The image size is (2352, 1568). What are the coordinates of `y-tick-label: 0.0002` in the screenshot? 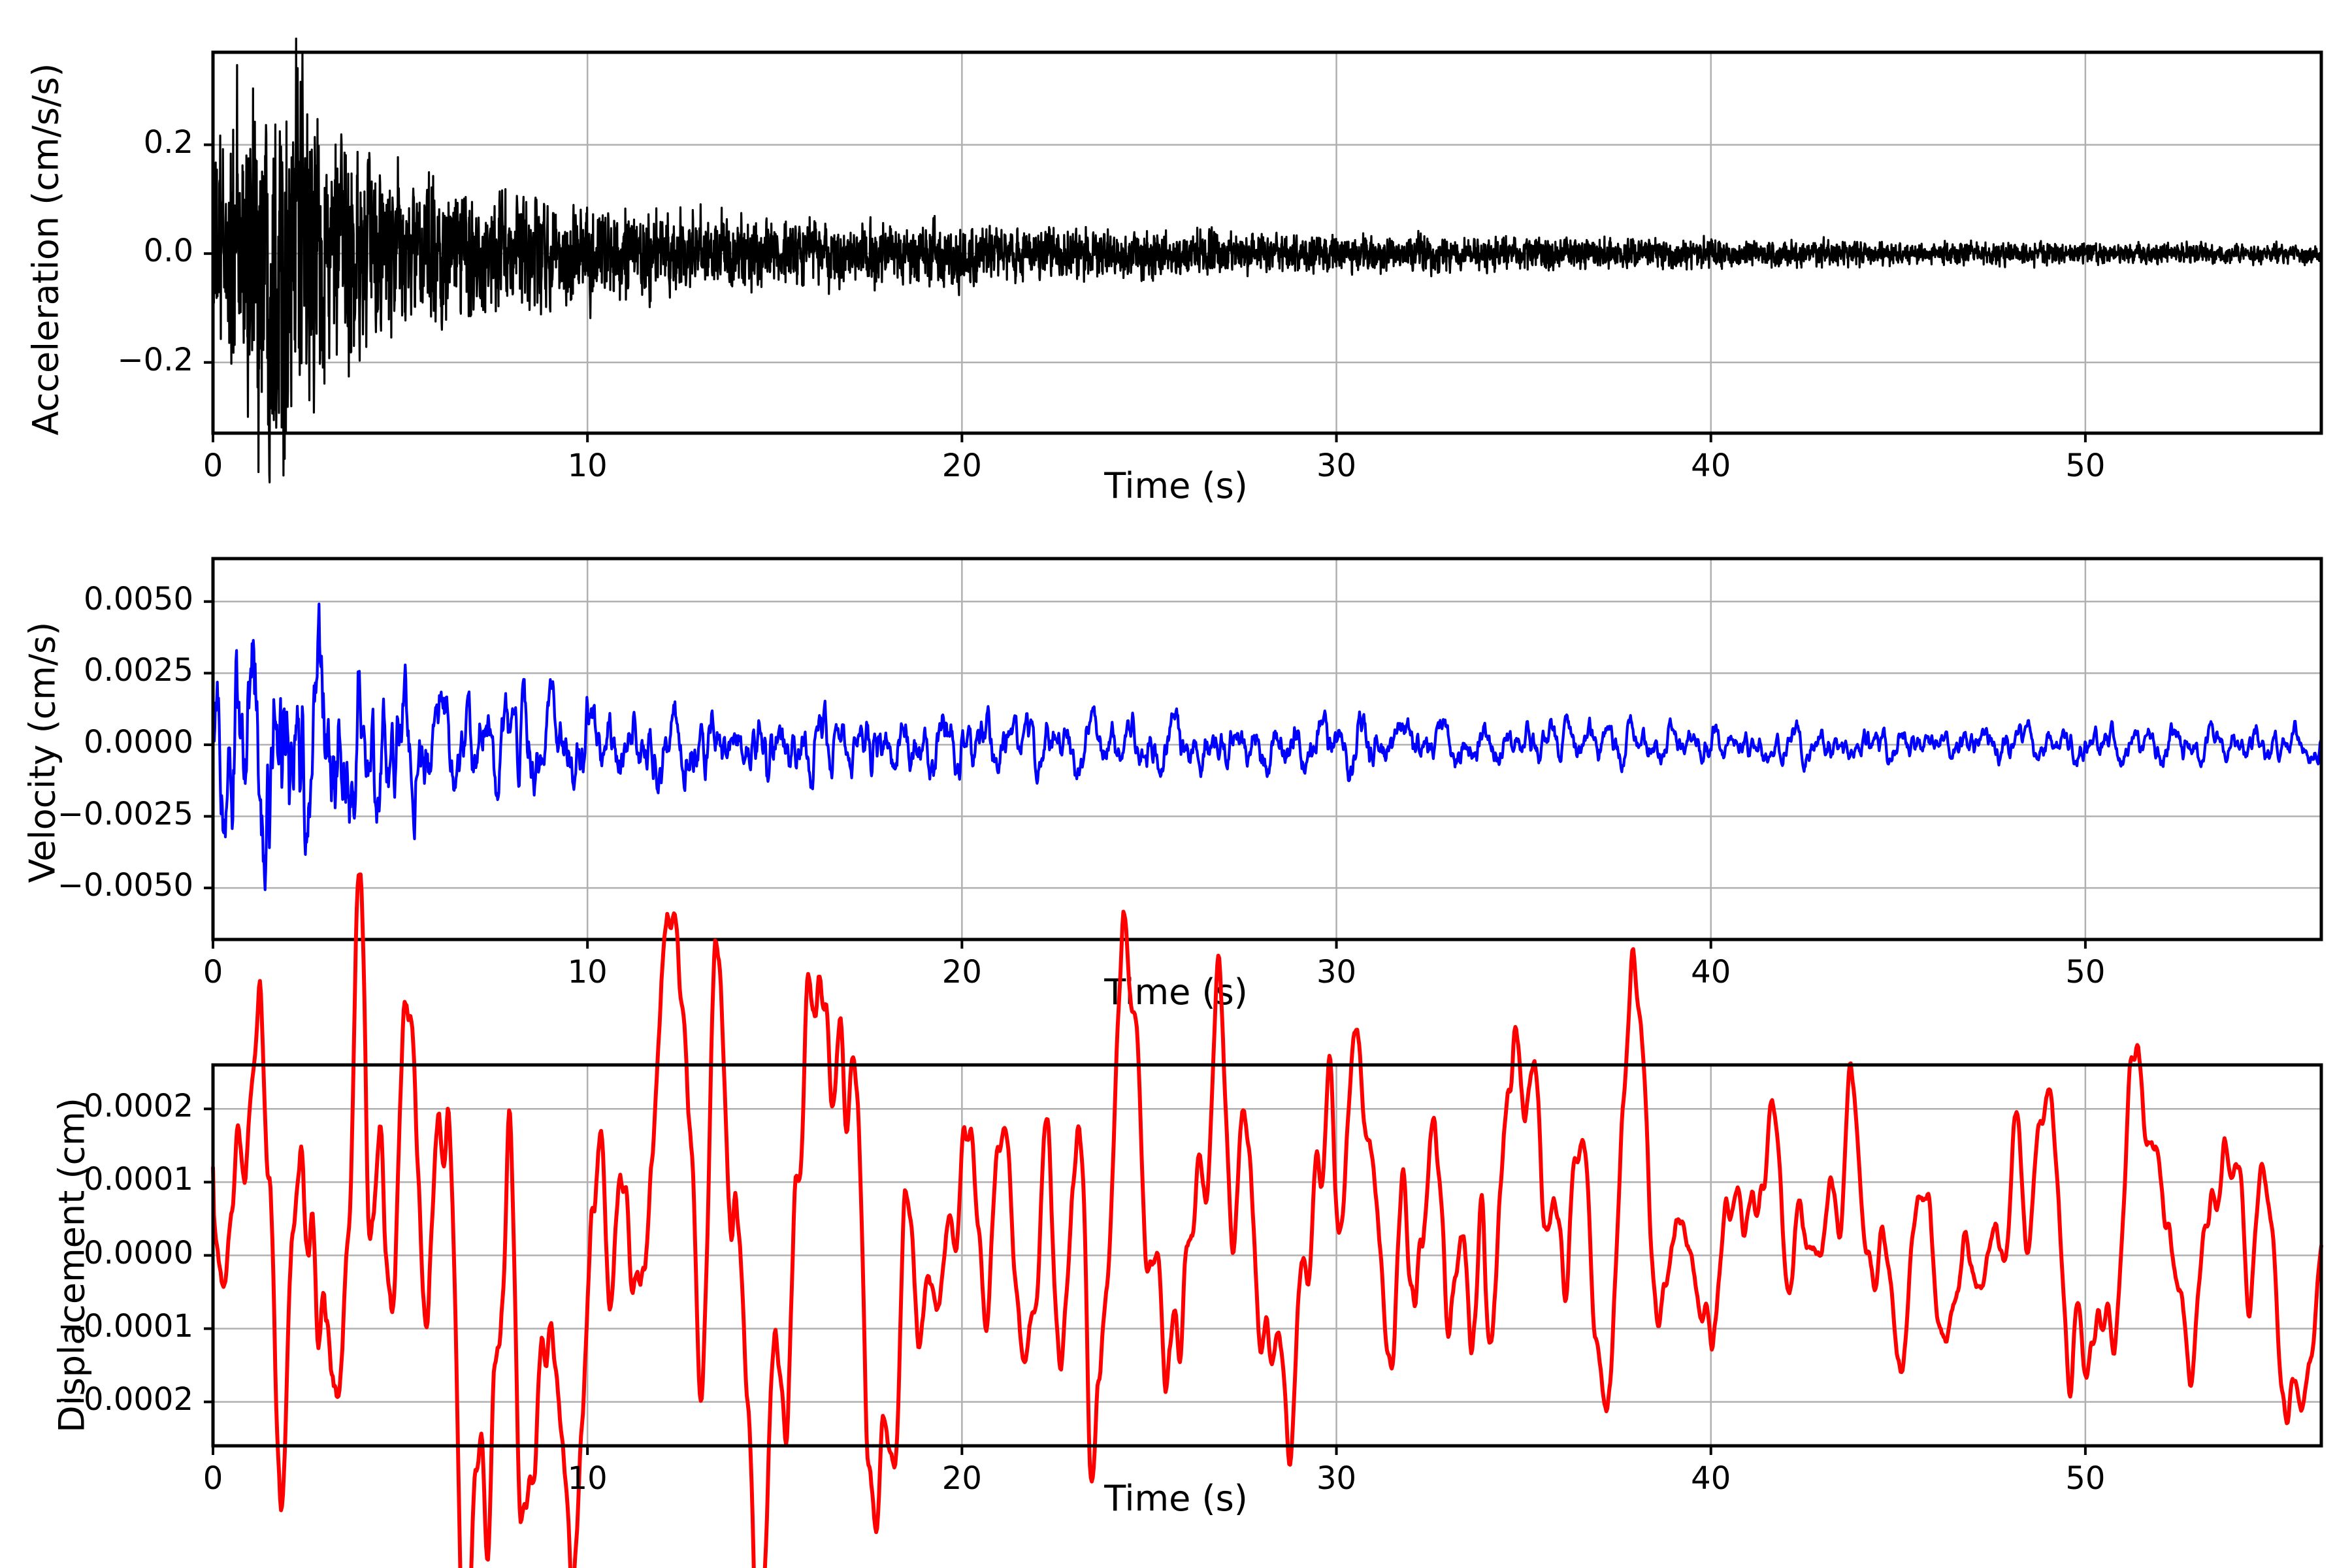 It's located at (138, 1106).